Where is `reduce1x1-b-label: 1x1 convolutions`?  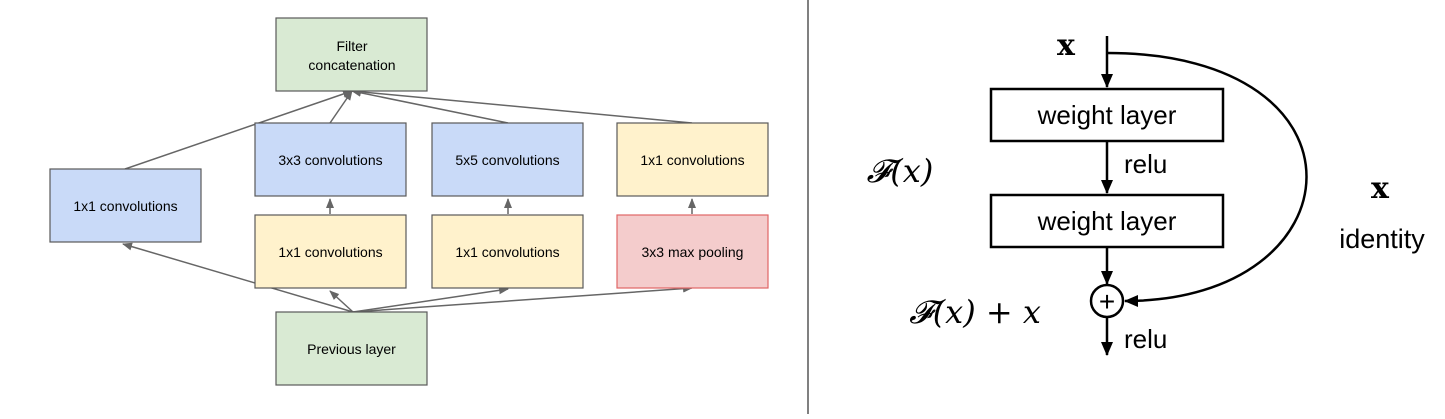 reduce1x1-b-label: 1x1 convolutions is located at coordinates (507, 252).